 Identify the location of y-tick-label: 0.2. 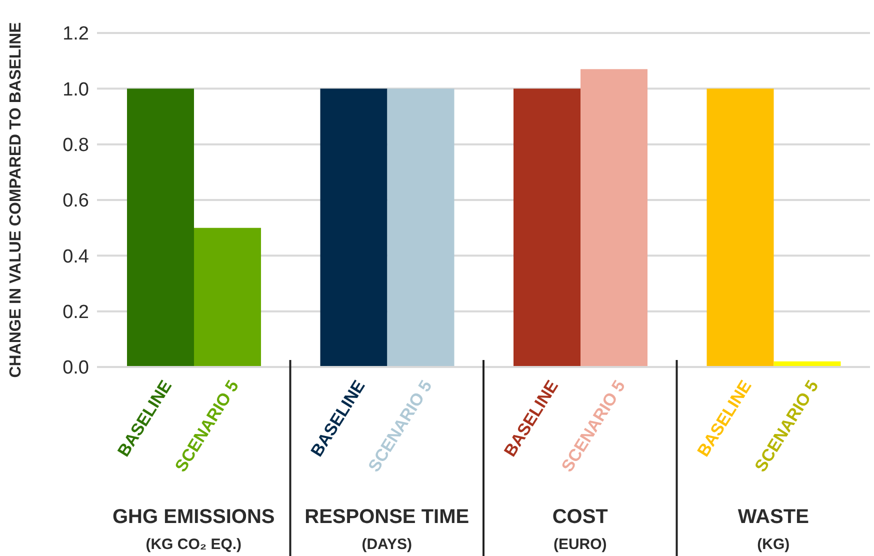
(75, 313).